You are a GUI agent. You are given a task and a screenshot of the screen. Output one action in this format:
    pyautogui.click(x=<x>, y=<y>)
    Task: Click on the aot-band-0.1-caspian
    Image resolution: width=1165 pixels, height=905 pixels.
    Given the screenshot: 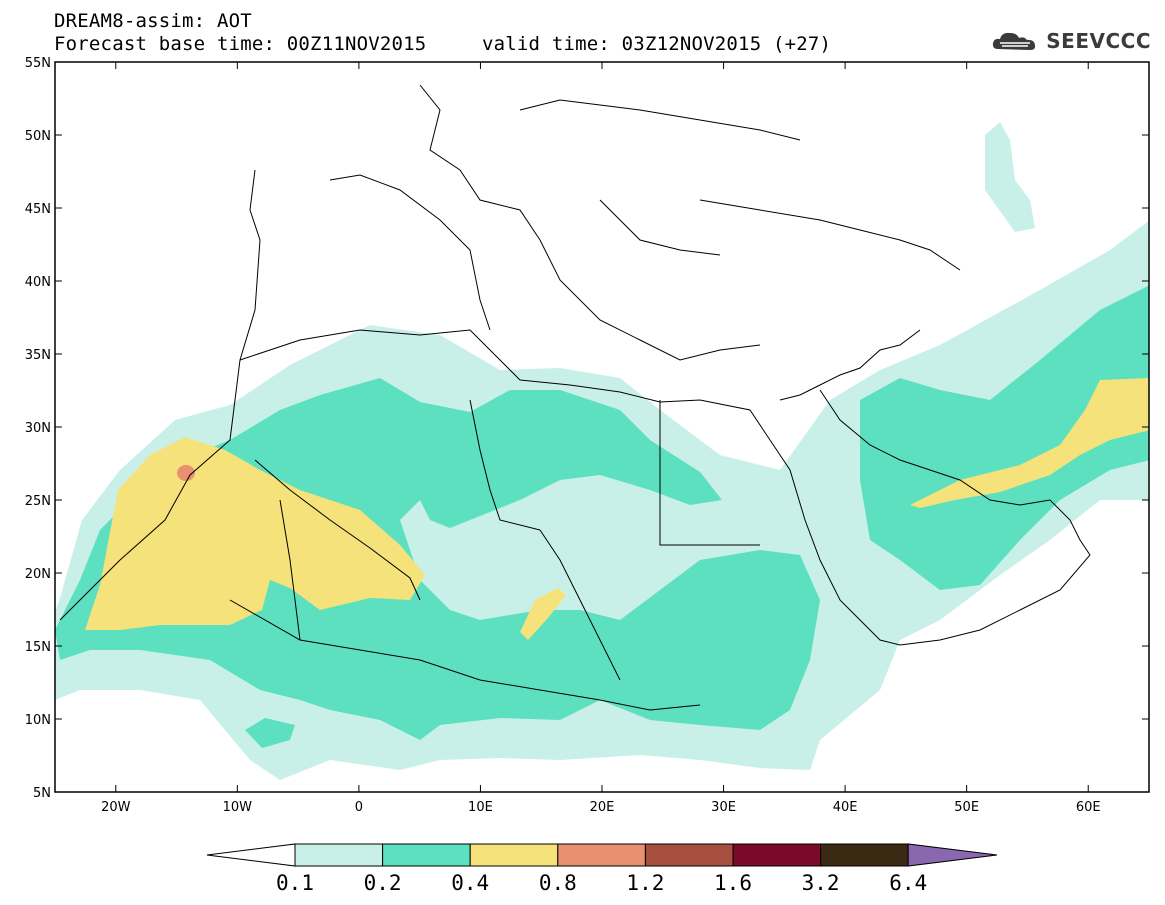 What is the action you would take?
    pyautogui.click(x=1010, y=177)
    